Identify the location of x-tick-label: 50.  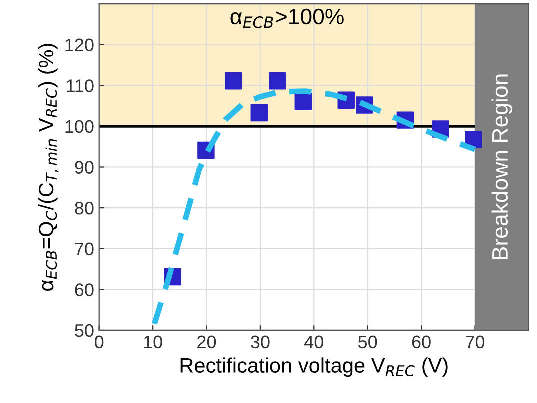
(368, 342).